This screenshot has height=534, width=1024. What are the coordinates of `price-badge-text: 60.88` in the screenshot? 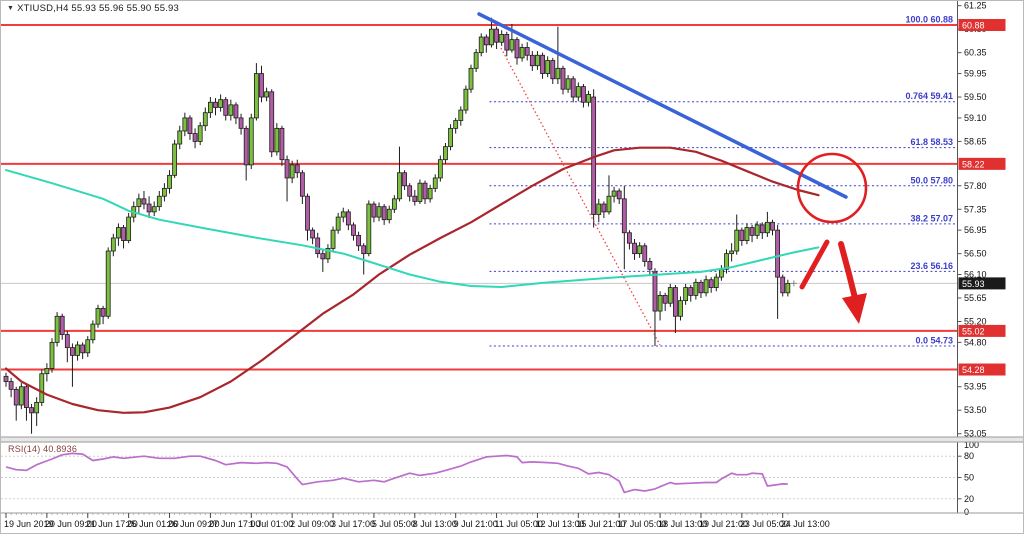 It's located at (973, 26).